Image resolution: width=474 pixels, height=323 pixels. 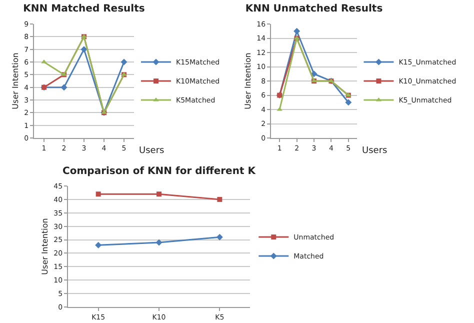 What do you see at coordinates (84, 9) in the screenshot?
I see `chart-title: KNN Matched Results` at bounding box center [84, 9].